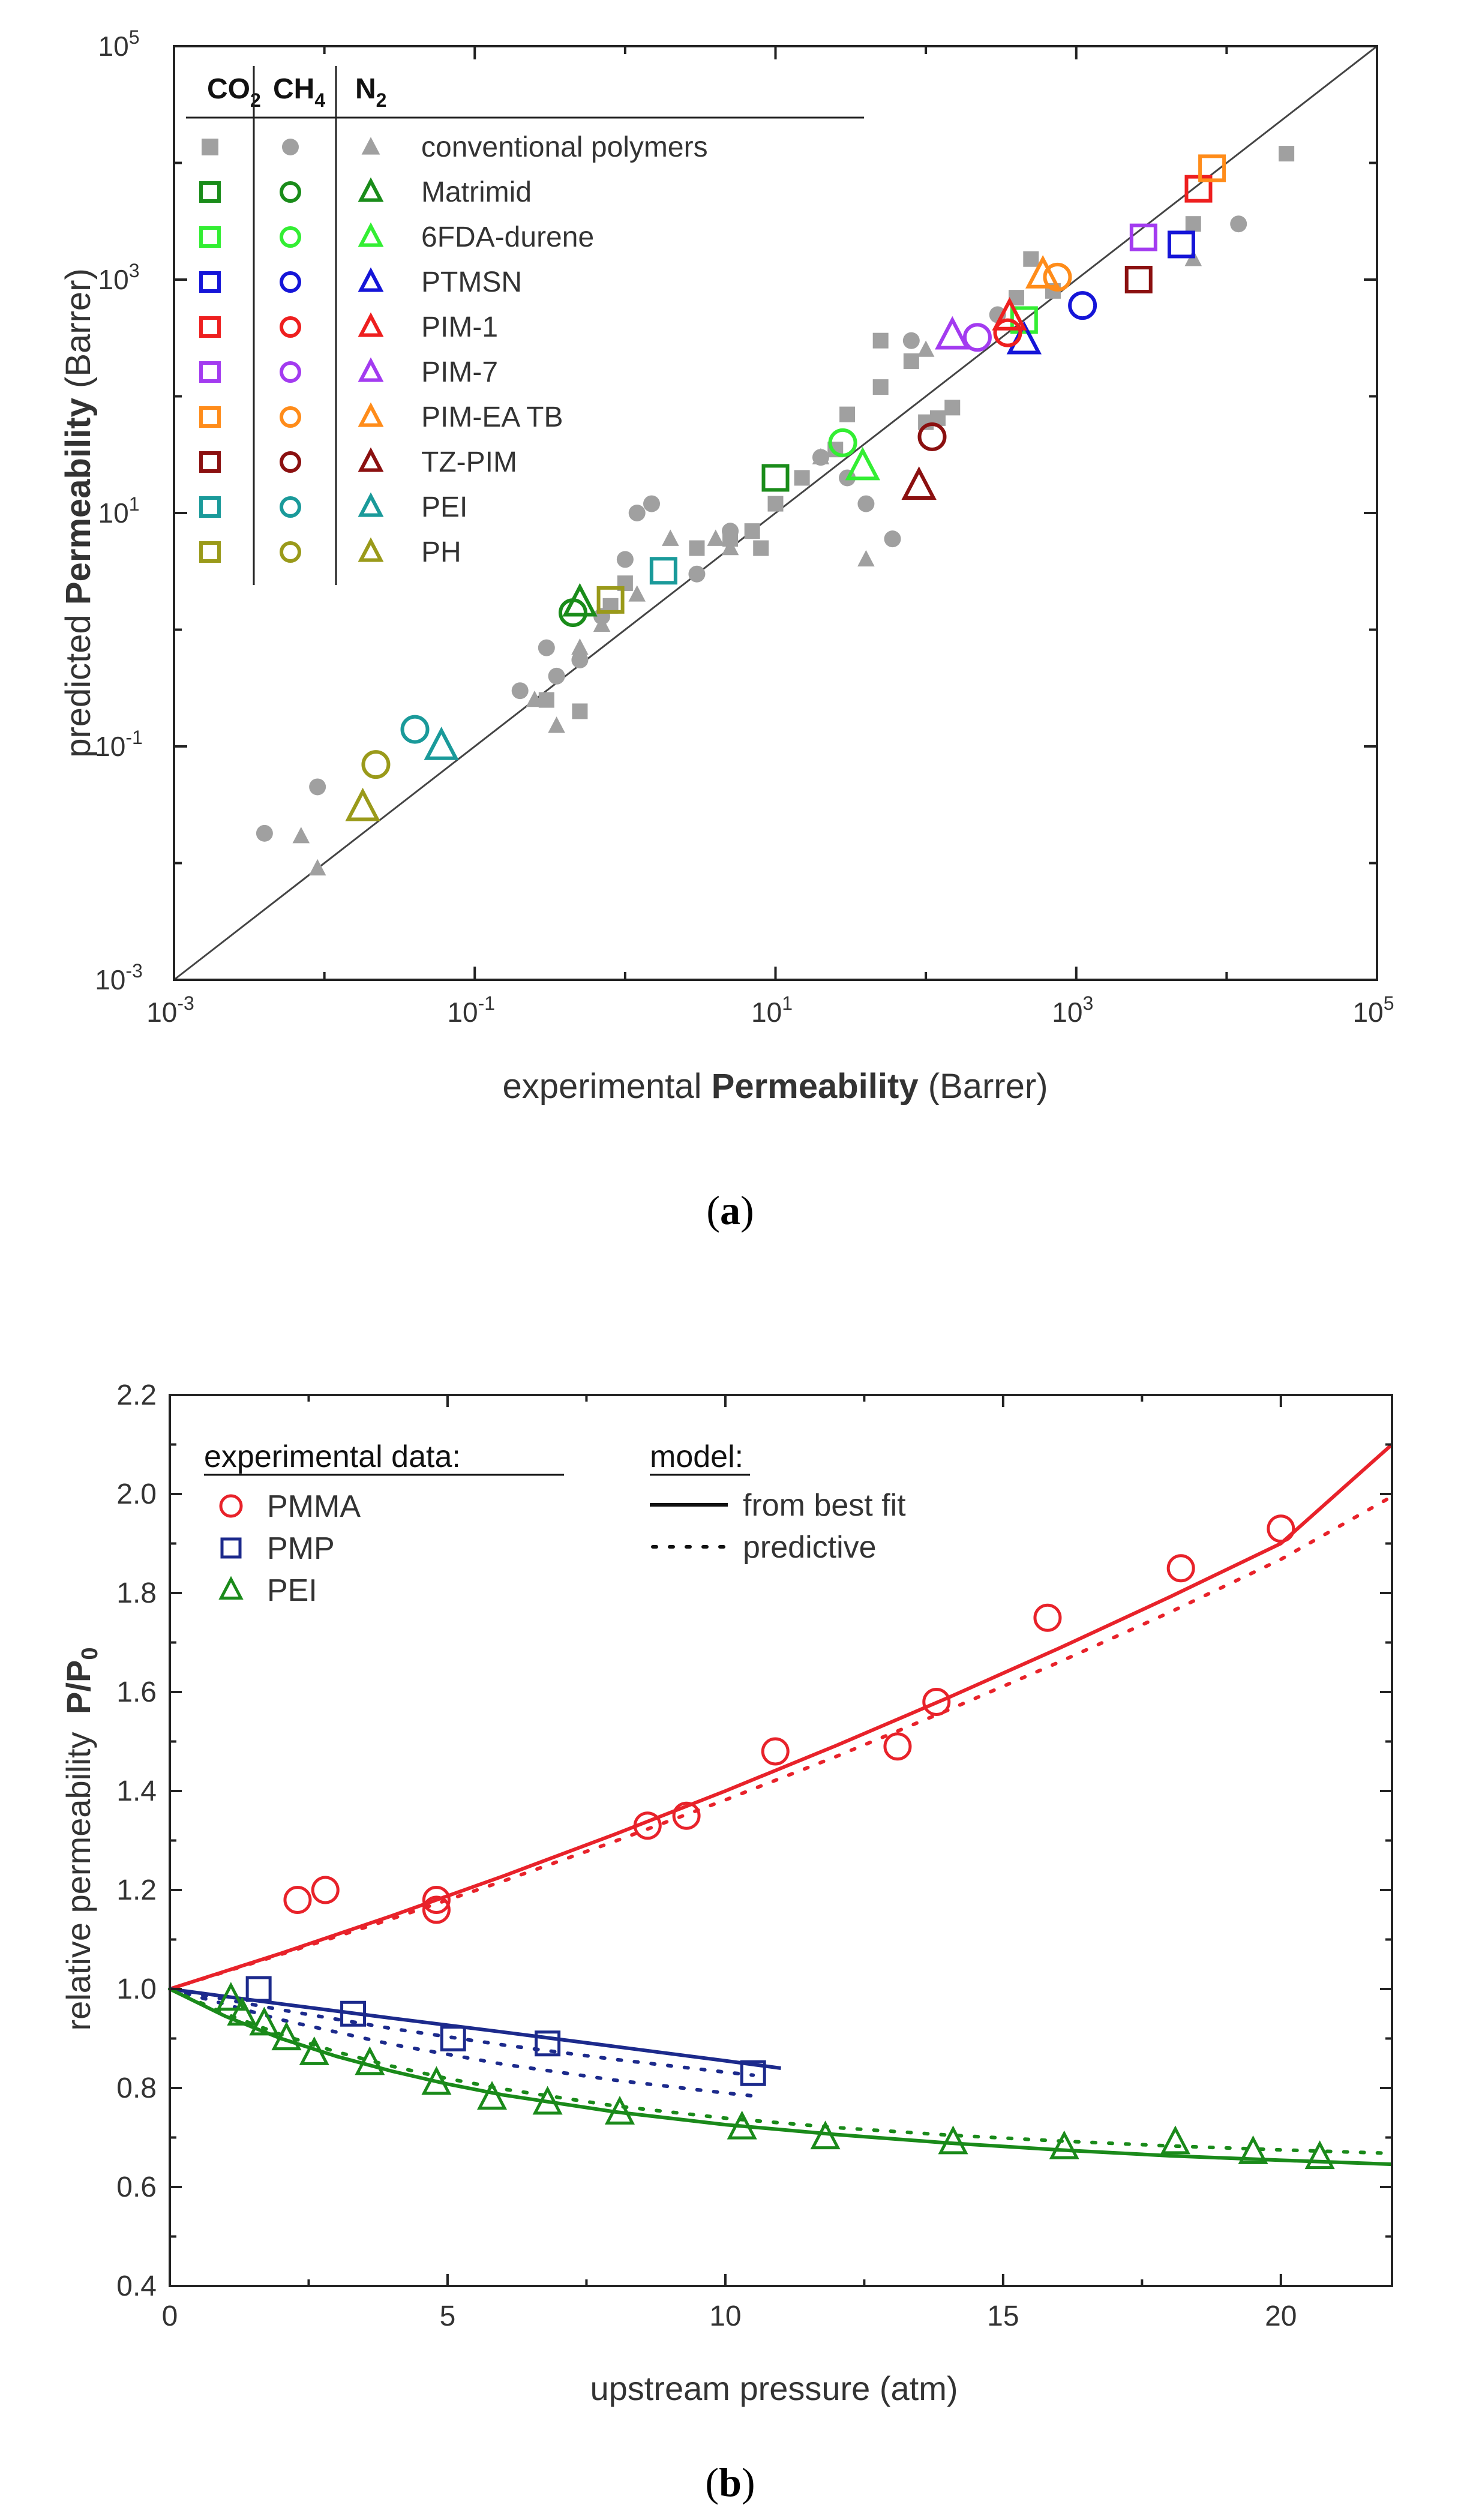 The width and height of the screenshot is (1461, 2520). I want to click on panel-b-caption-letter: b, so click(730, 2482).